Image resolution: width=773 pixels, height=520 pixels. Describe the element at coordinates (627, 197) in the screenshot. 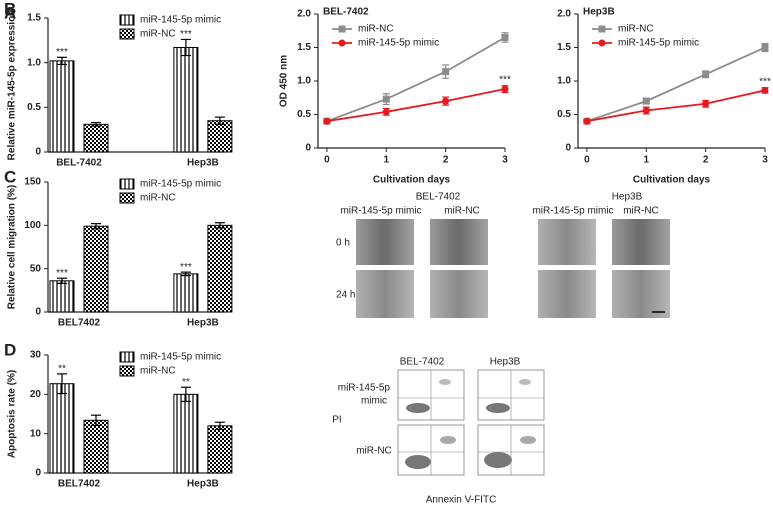

I see `group-label: Hep3B` at that location.